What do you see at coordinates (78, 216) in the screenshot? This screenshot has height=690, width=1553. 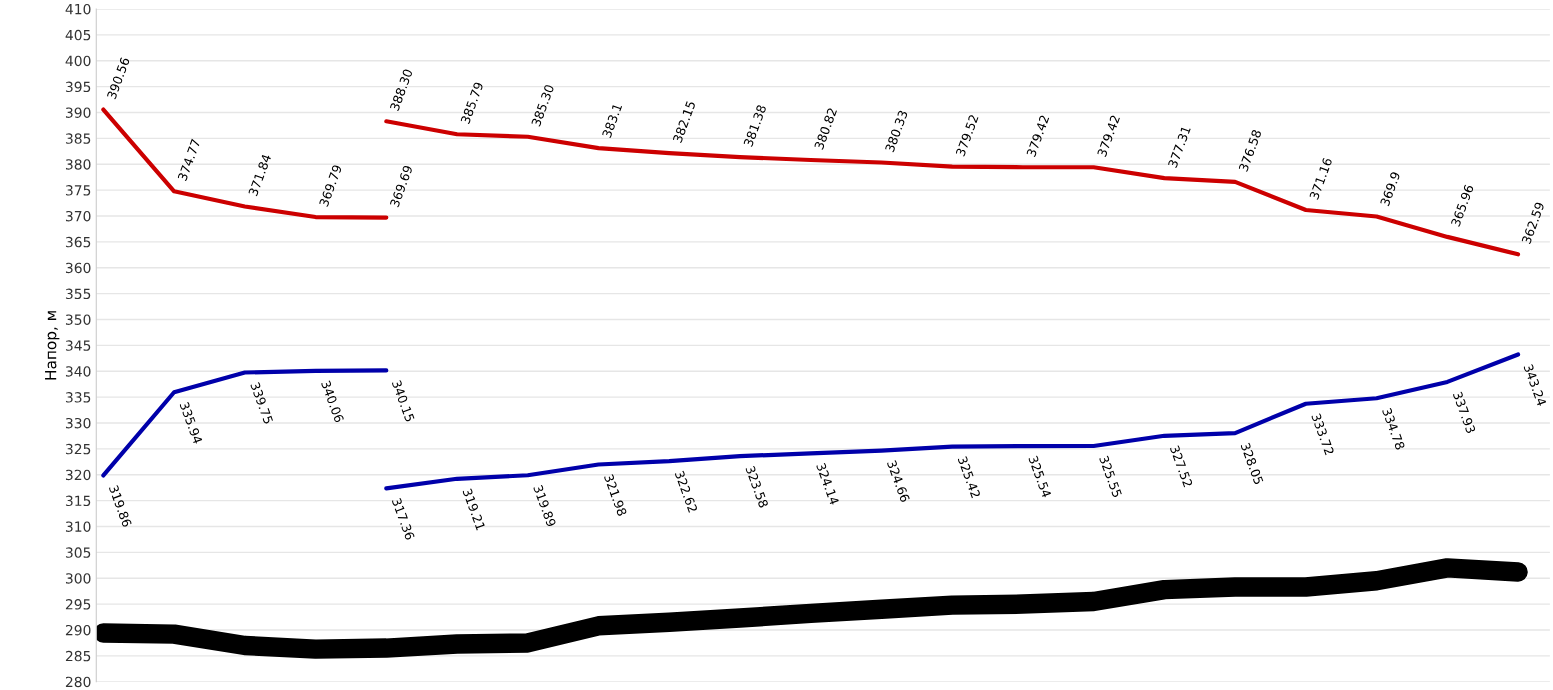 I see `y-tick-label: 370` at bounding box center [78, 216].